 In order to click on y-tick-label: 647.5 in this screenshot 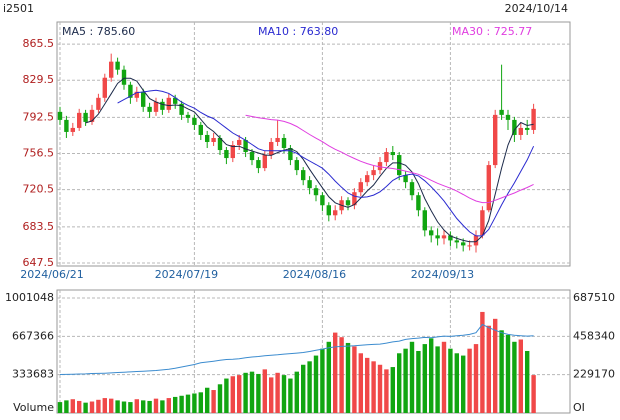, I will do `click(39, 262)`.